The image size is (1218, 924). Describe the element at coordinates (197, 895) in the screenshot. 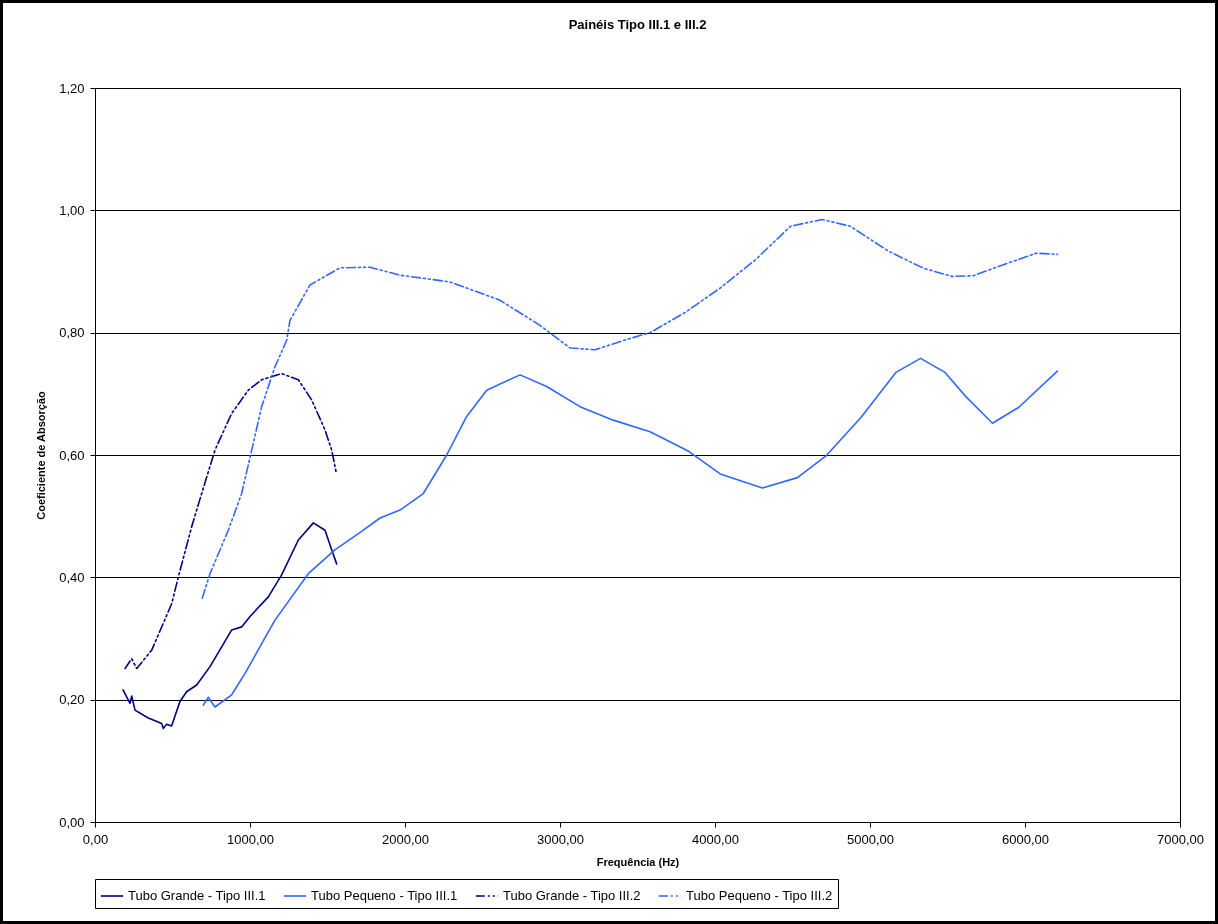

I see `legend-label: Tubo Grande - Tipo III.1` at that location.